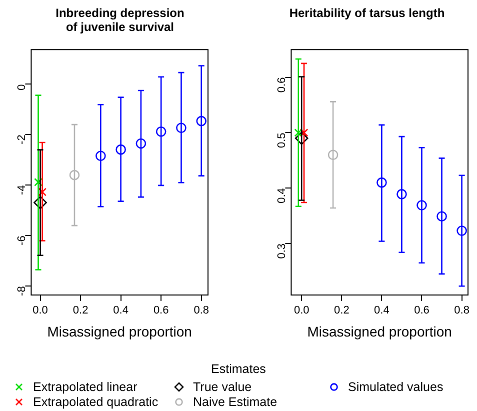  I want to click on legend-label: Extrapolated linear, so click(85, 387).